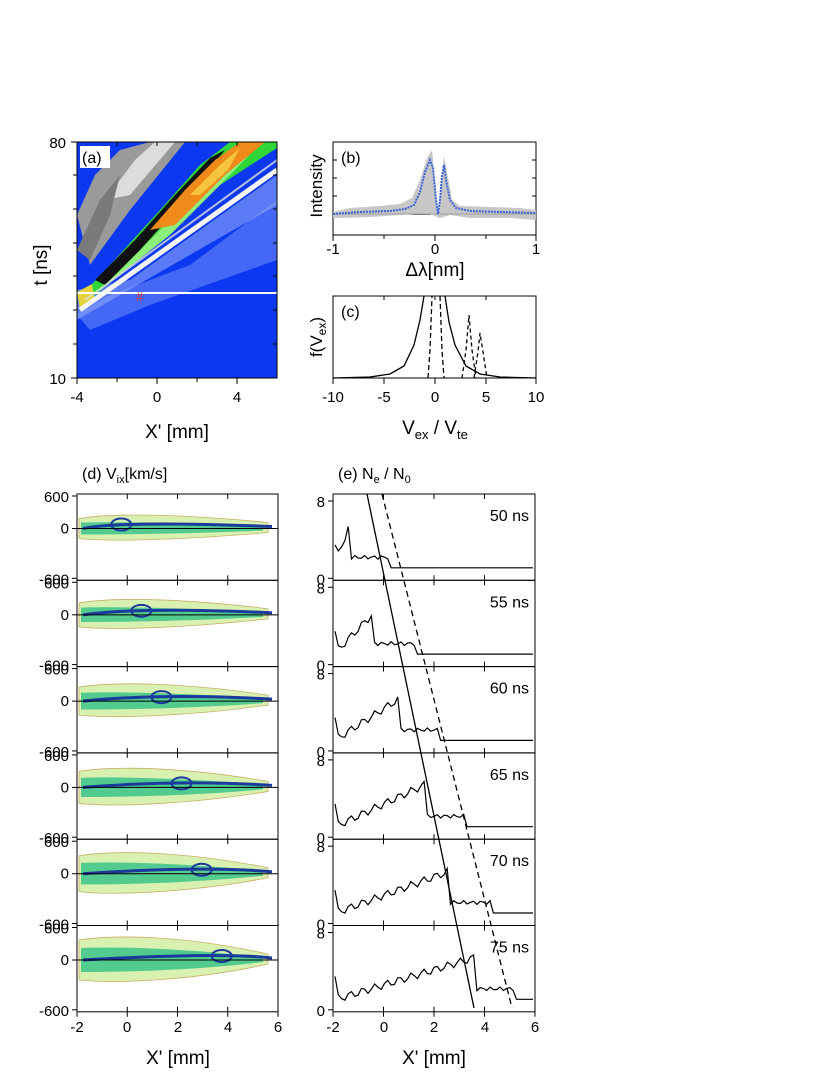 The width and height of the screenshot is (830, 1075). I want to click on panel-d-row-1: 600 0 -600, so click(159, 625).